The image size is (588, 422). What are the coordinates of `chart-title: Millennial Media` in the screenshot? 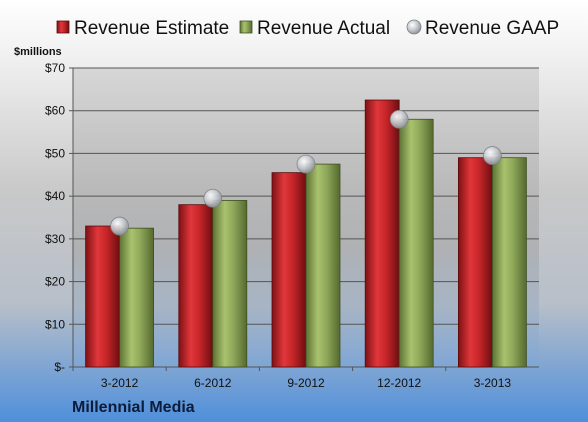 It's located at (133, 407).